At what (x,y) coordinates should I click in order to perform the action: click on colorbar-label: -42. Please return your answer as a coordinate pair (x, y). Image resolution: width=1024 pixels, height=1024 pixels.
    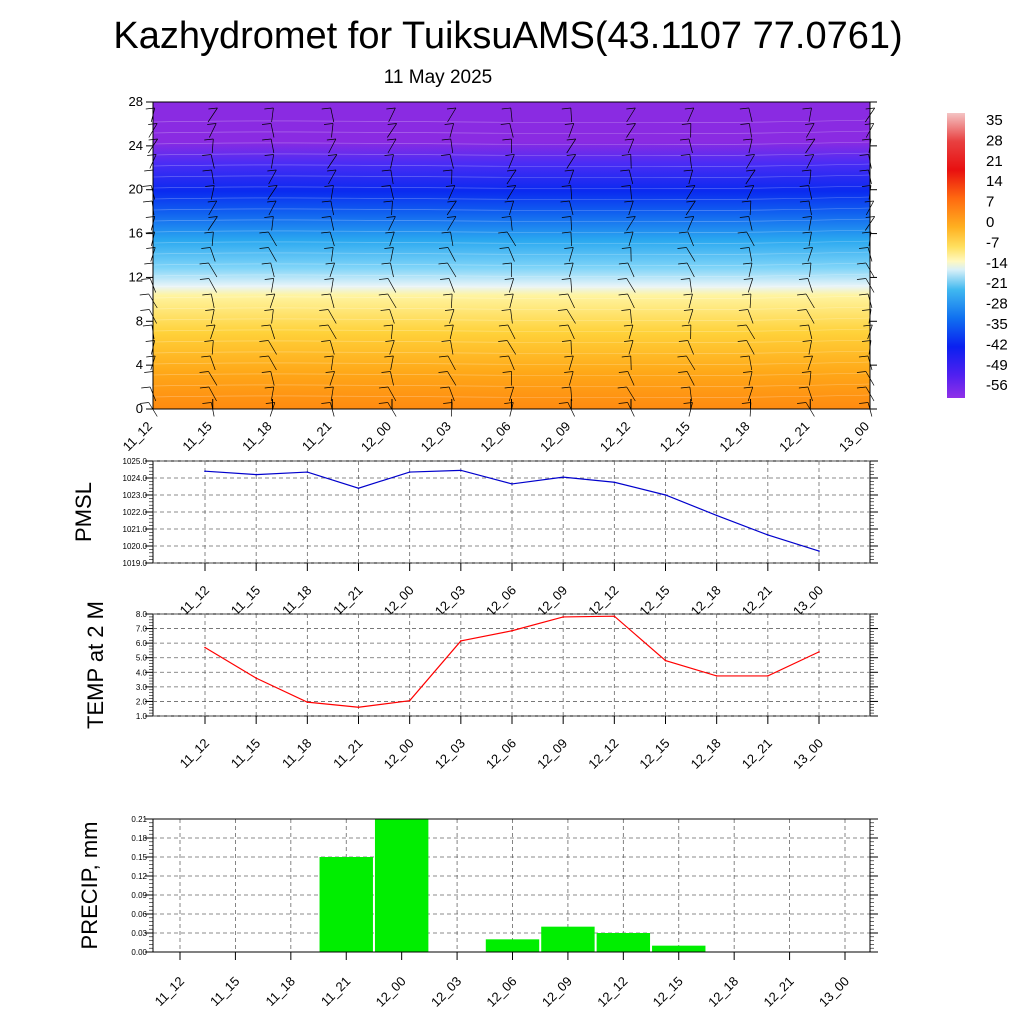
    Looking at the image, I should click on (997, 344).